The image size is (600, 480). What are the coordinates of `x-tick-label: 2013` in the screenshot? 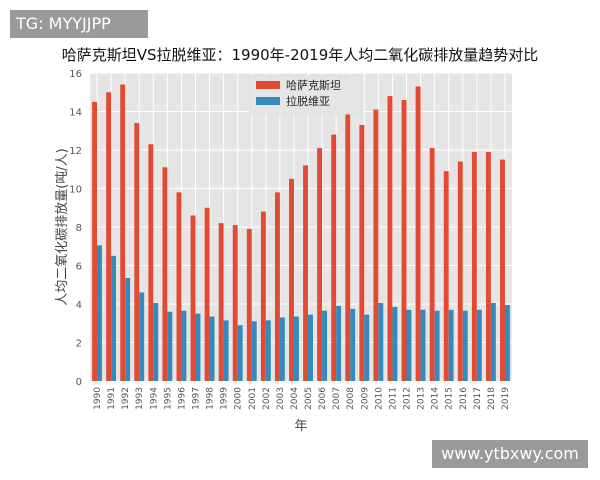 It's located at (422, 398).